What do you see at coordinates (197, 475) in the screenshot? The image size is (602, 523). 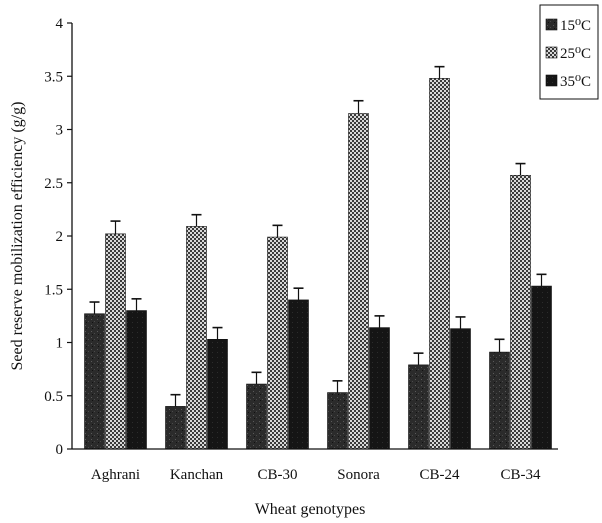 I see `x-tick-label: Kanchan` at bounding box center [197, 475].